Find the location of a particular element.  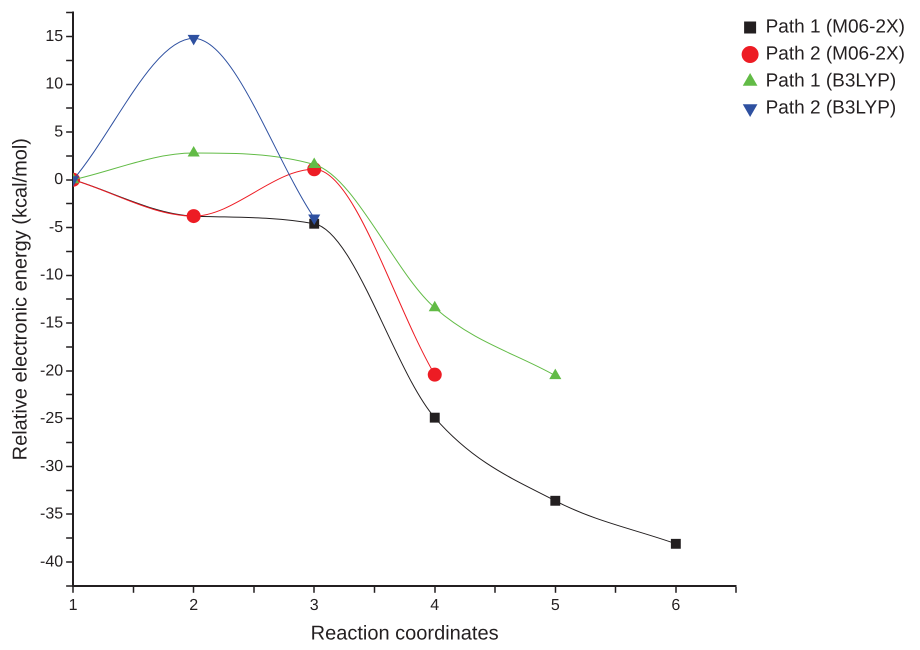

legend-label: Path 2 (M06-2X) is located at coordinates (836, 54).